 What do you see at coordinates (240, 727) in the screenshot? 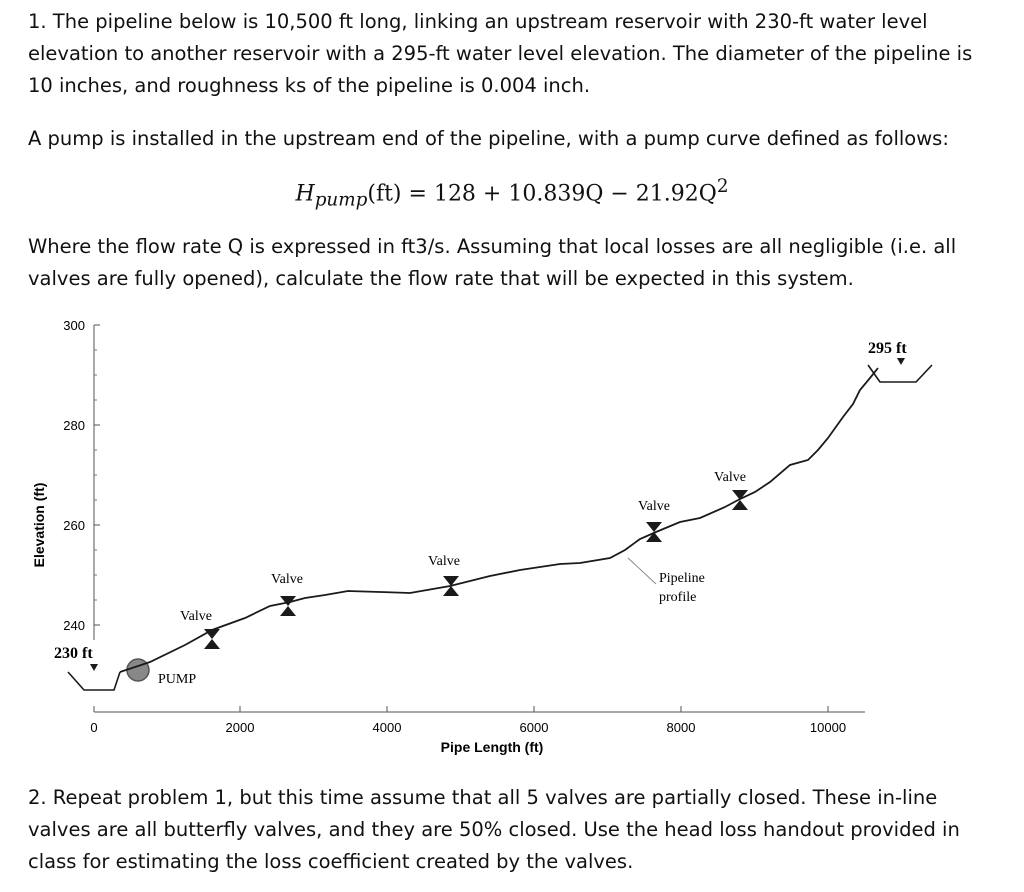
I see `x-tick-label: 2000` at bounding box center [240, 727].